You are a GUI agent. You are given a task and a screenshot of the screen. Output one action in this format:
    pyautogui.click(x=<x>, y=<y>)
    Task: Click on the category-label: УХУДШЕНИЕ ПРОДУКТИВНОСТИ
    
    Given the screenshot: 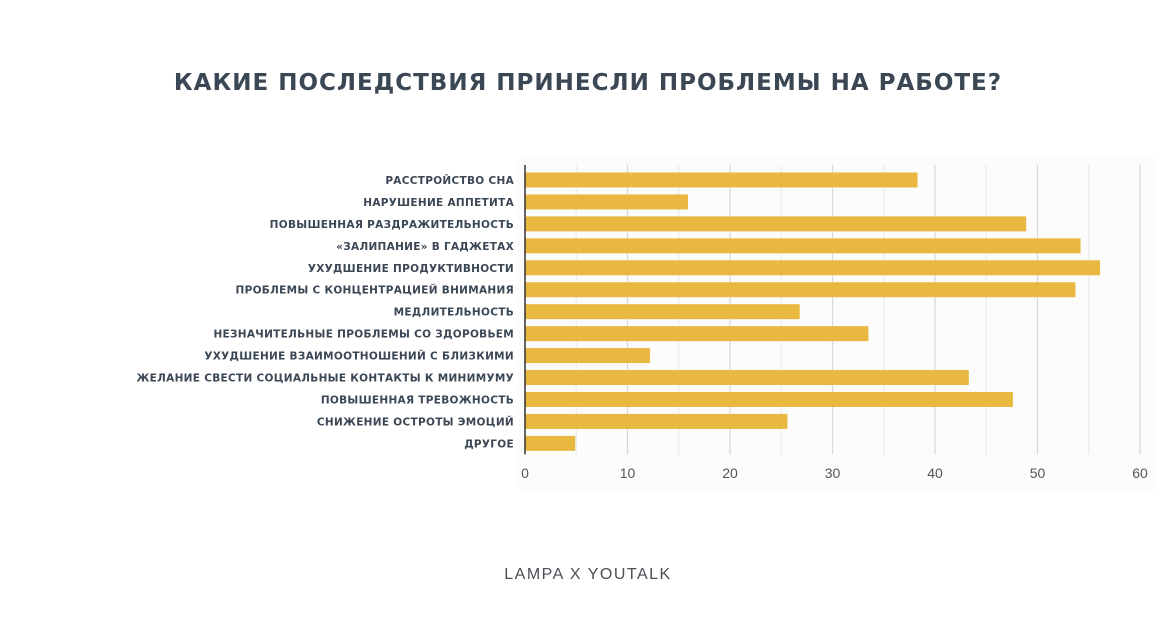 What is the action you would take?
    pyautogui.click(x=411, y=269)
    